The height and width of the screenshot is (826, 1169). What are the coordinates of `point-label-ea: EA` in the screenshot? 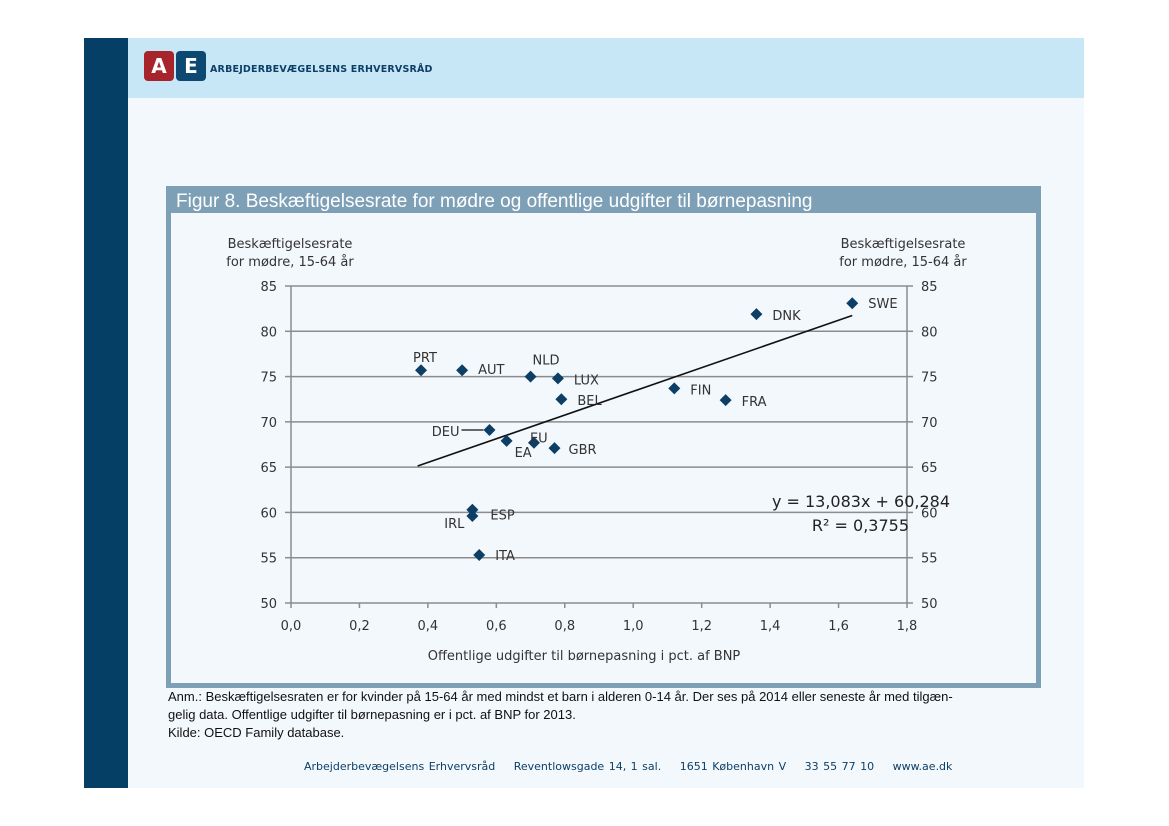 It's located at (523, 453).